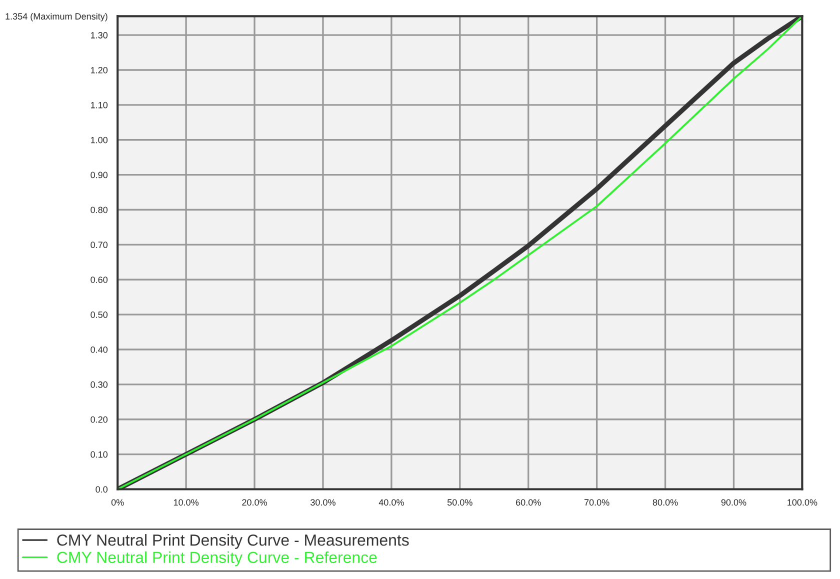 Image resolution: width=840 pixels, height=579 pixels. Describe the element at coordinates (99, 279) in the screenshot. I see `y-tick-label: 0.60` at that location.